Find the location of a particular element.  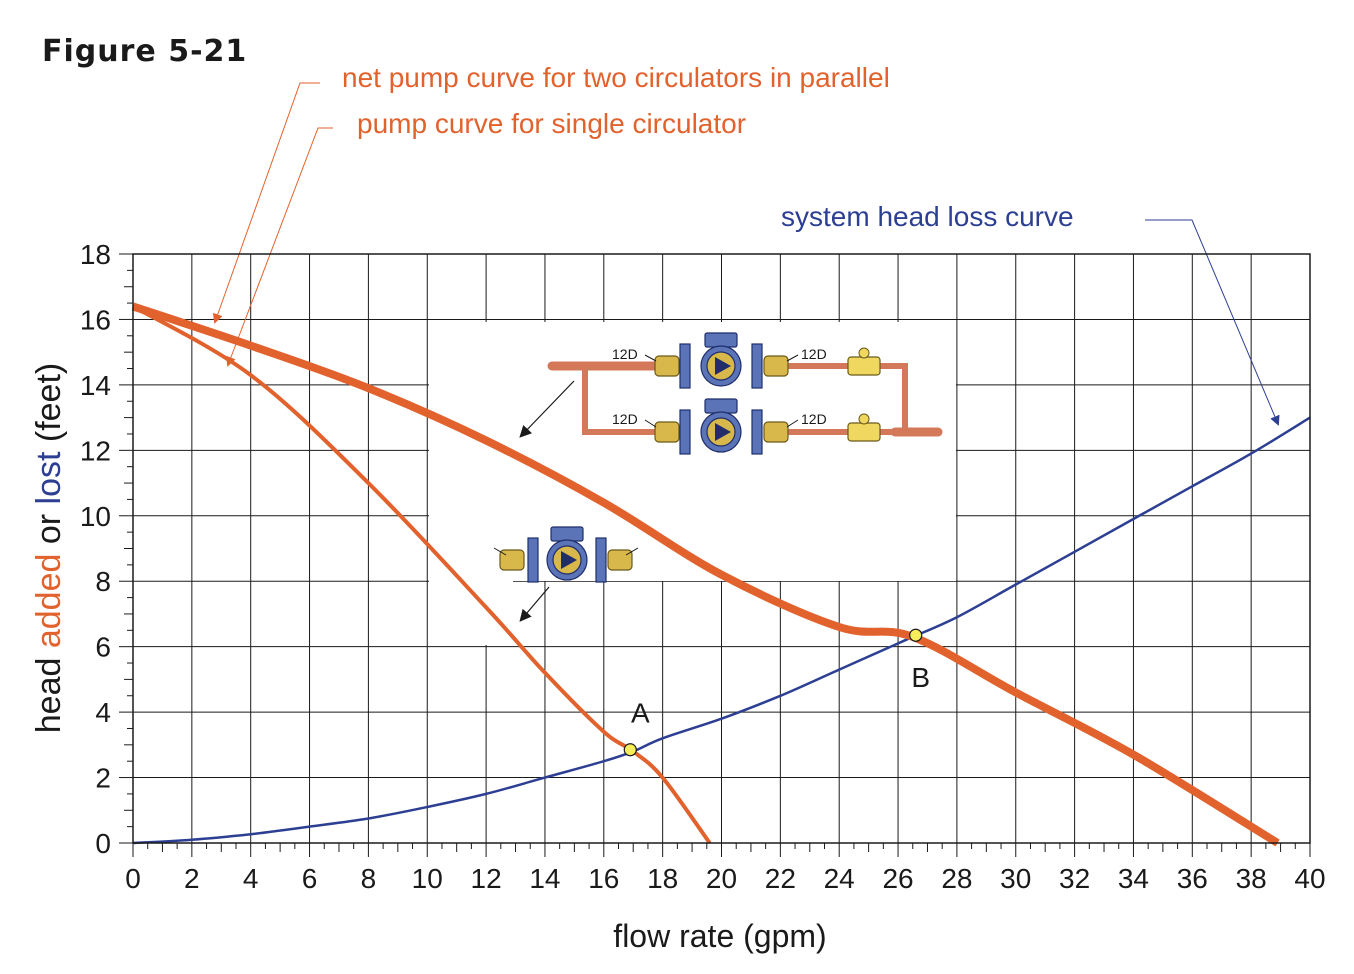

upper-check-valve-cap is located at coordinates (864, 353).